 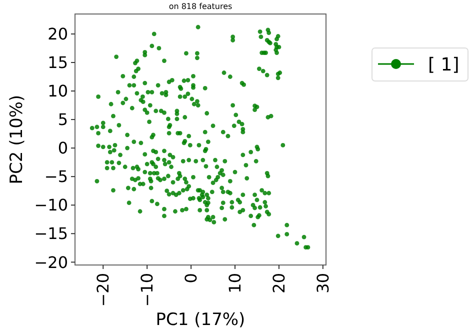 What do you see at coordinates (51, 205) in the screenshot?
I see `y-tick-label: −10` at bounding box center [51, 205].